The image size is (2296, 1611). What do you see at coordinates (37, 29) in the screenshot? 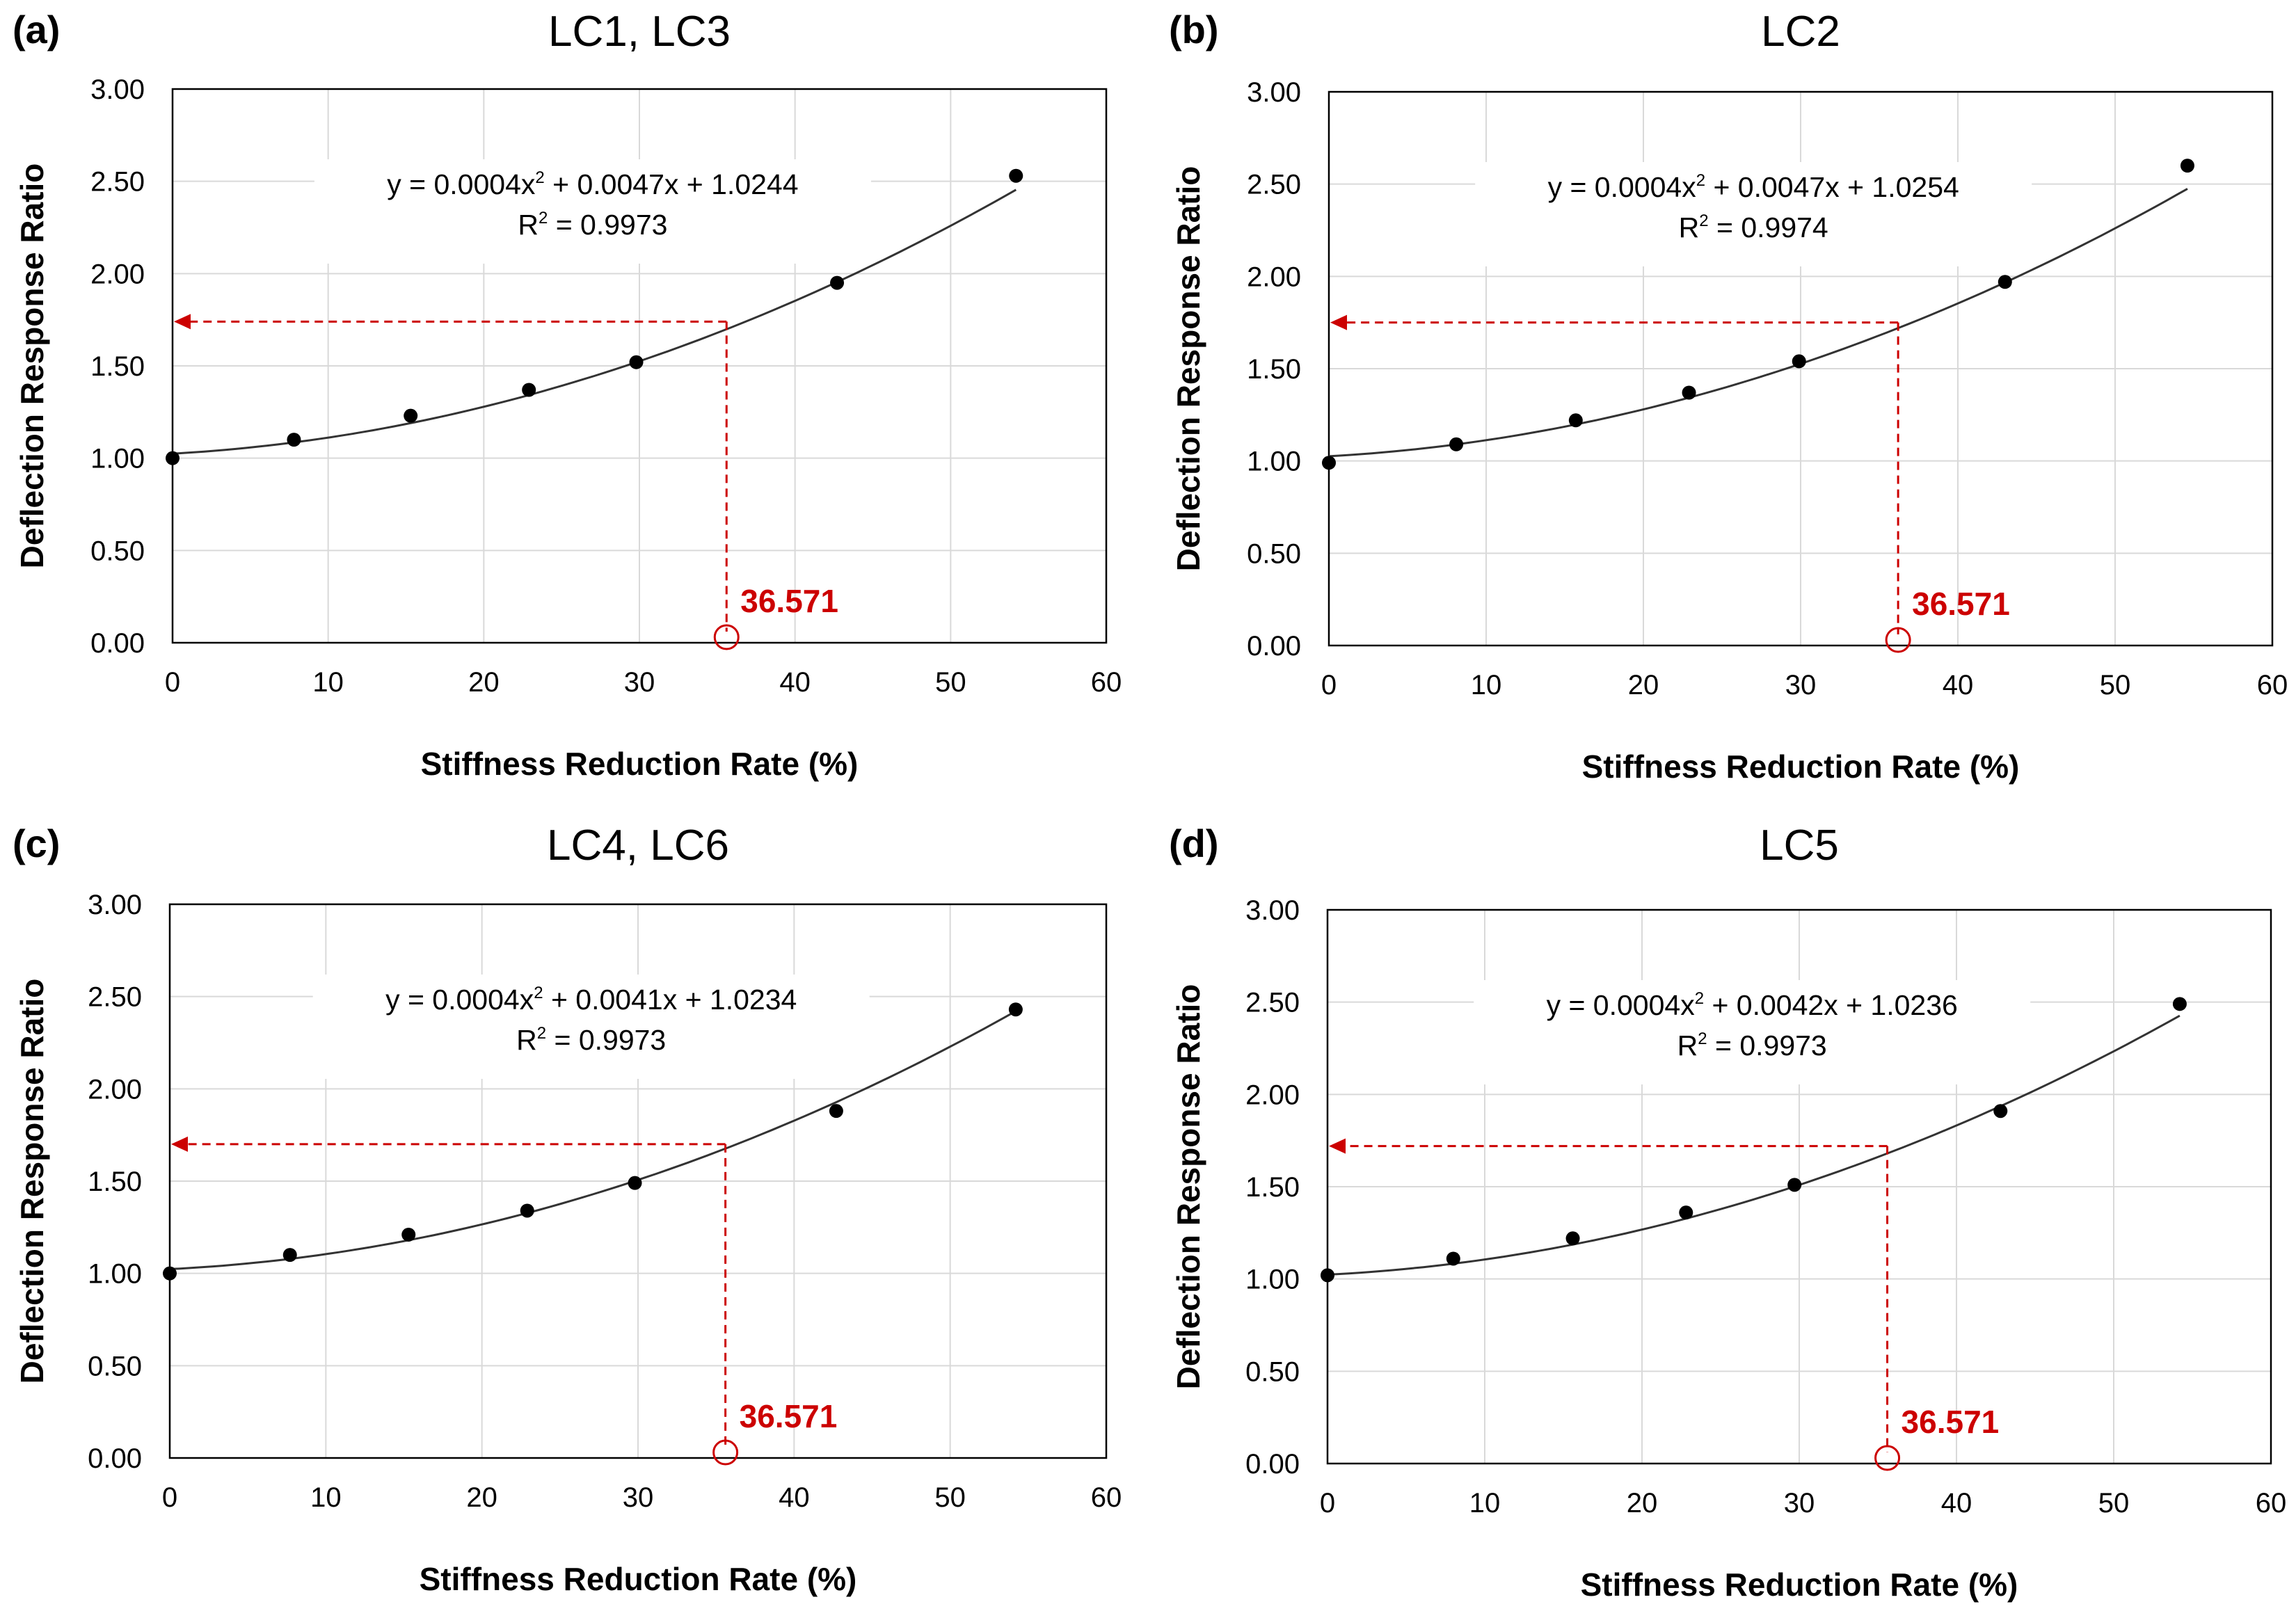
I see `panel-letter: (a)` at bounding box center [37, 29].